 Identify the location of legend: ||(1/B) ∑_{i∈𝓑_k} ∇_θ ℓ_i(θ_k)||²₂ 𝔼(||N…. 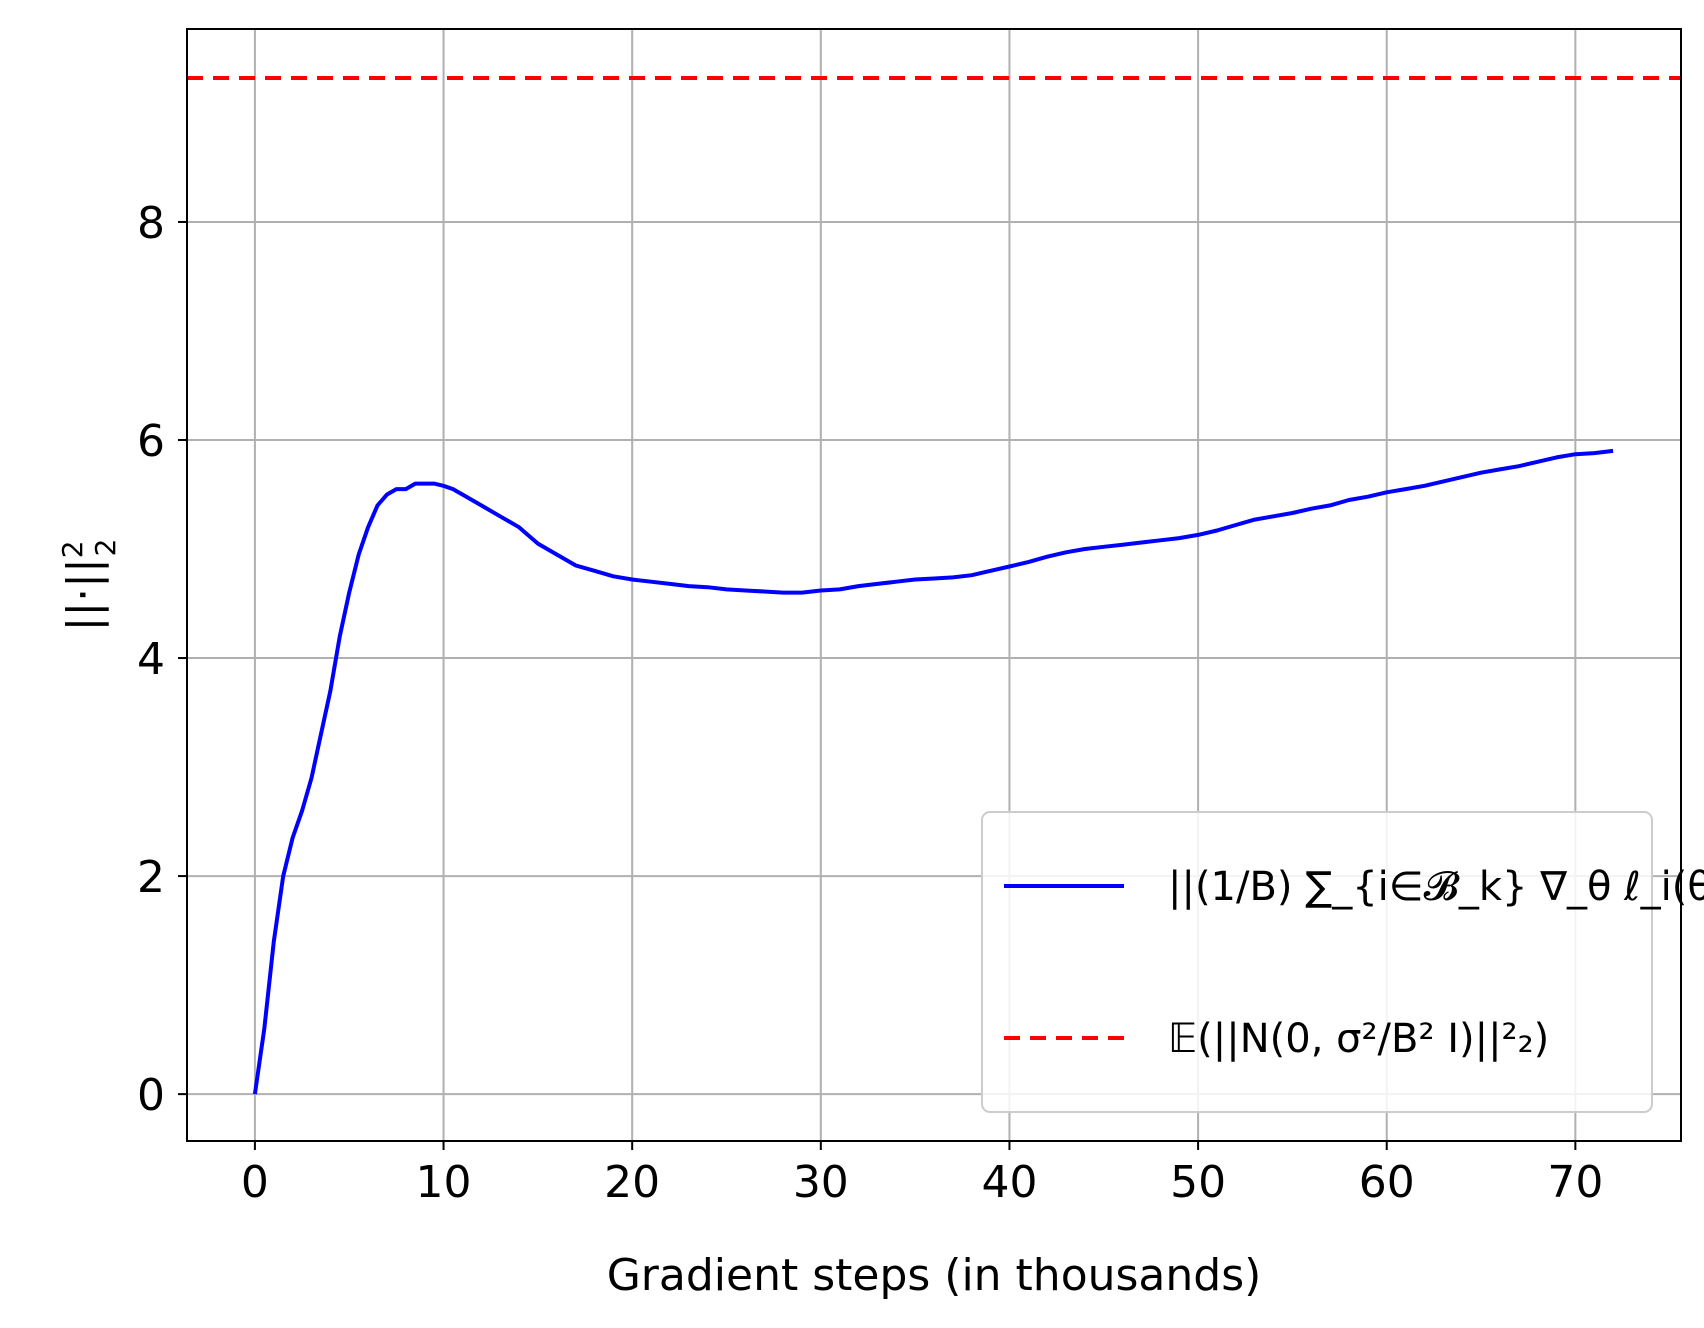
(1342, 962).